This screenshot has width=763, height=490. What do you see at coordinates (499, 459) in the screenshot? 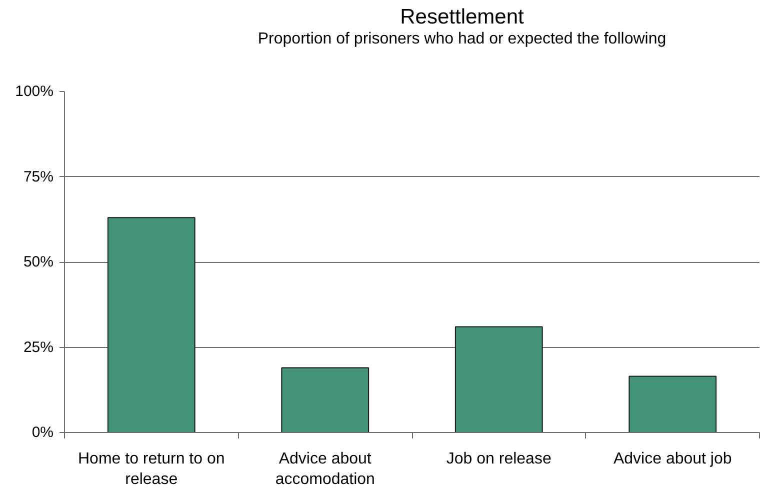
I see `x-tick-label: Job on release` at bounding box center [499, 459].